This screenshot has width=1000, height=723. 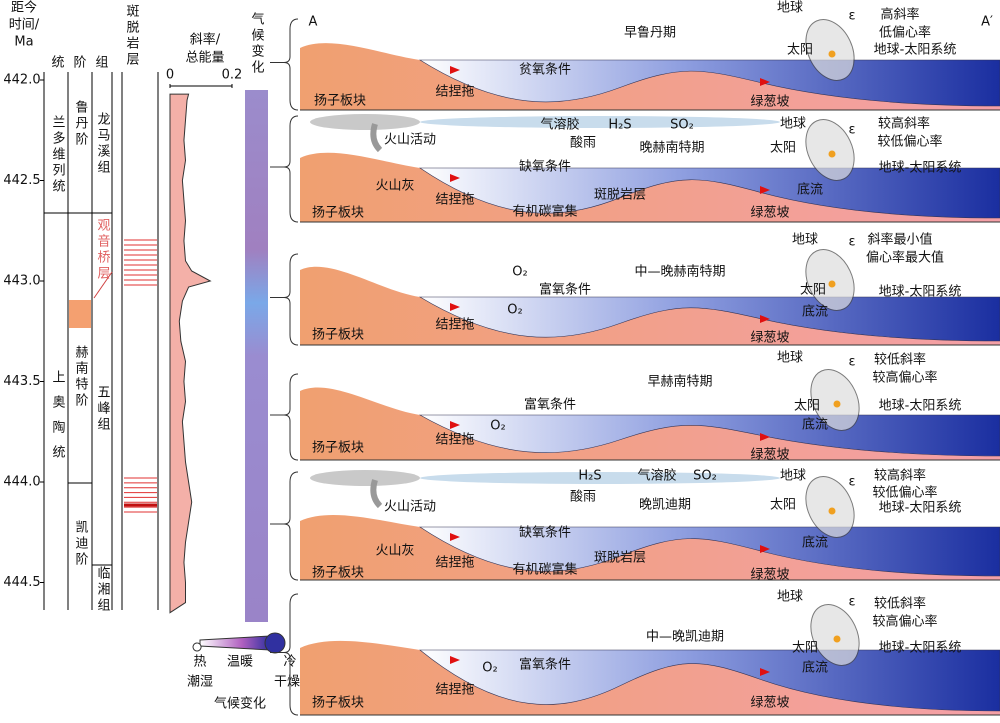 What do you see at coordinates (80, 377) in the screenshot?
I see `stage-label: 赫南特阶` at bounding box center [80, 377].